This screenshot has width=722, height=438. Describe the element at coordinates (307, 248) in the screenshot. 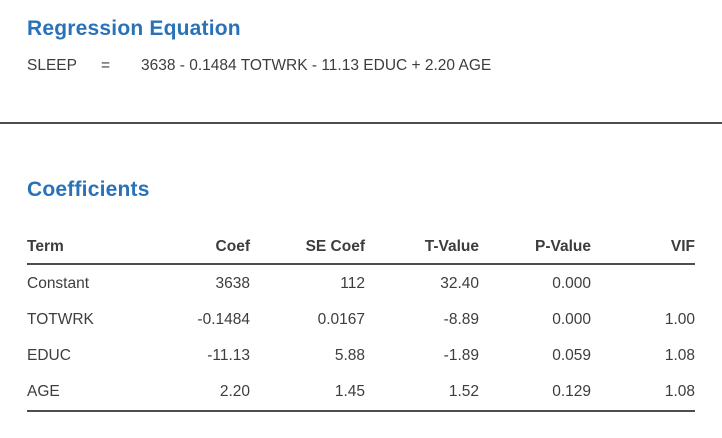

I see `column-header-se-coef: SE Coef` at that location.